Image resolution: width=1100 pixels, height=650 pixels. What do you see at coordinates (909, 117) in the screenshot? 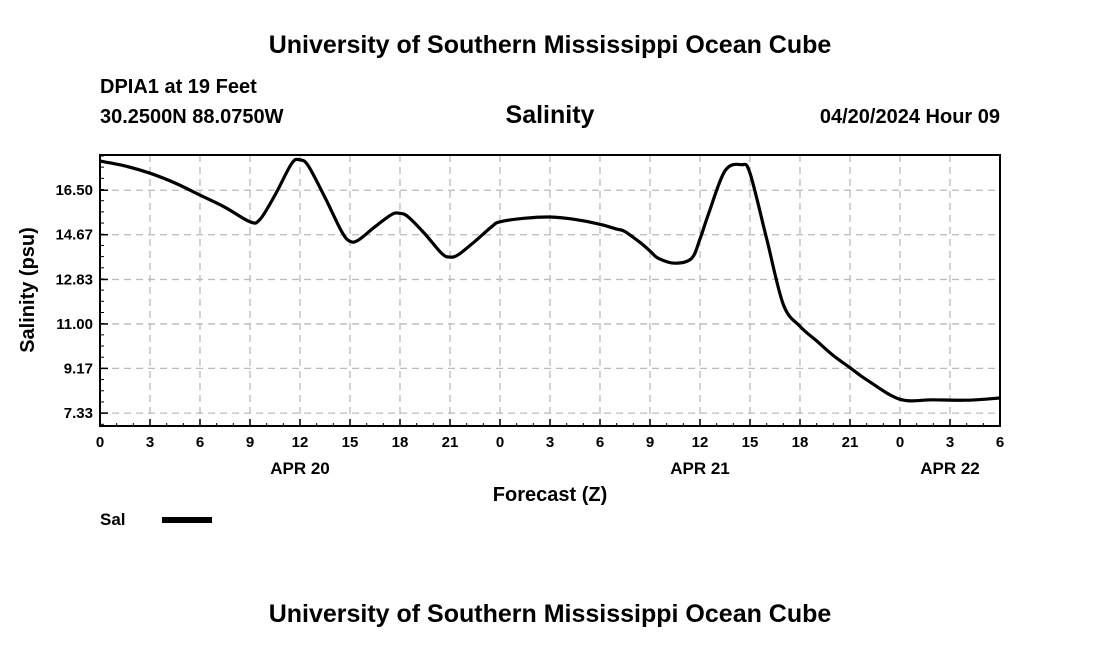
I see `forecast-timestamp: 04/20/2024 Hour 09` at bounding box center [909, 117].